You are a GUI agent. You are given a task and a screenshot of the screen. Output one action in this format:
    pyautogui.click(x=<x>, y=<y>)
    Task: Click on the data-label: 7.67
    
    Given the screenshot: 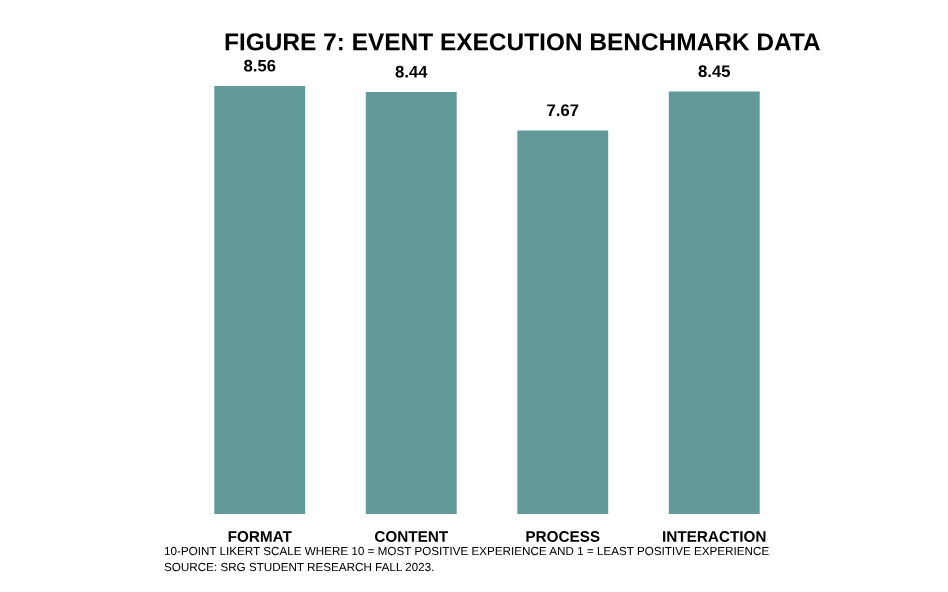 What is the action you would take?
    pyautogui.click(x=563, y=110)
    